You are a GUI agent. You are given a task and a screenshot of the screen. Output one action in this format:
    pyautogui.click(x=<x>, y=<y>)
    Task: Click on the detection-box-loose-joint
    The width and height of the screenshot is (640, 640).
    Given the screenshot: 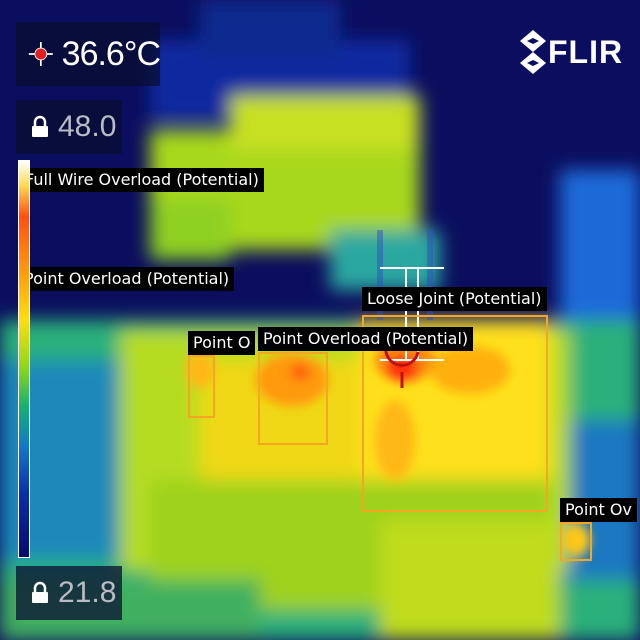 What is the action you would take?
    pyautogui.click(x=455, y=413)
    